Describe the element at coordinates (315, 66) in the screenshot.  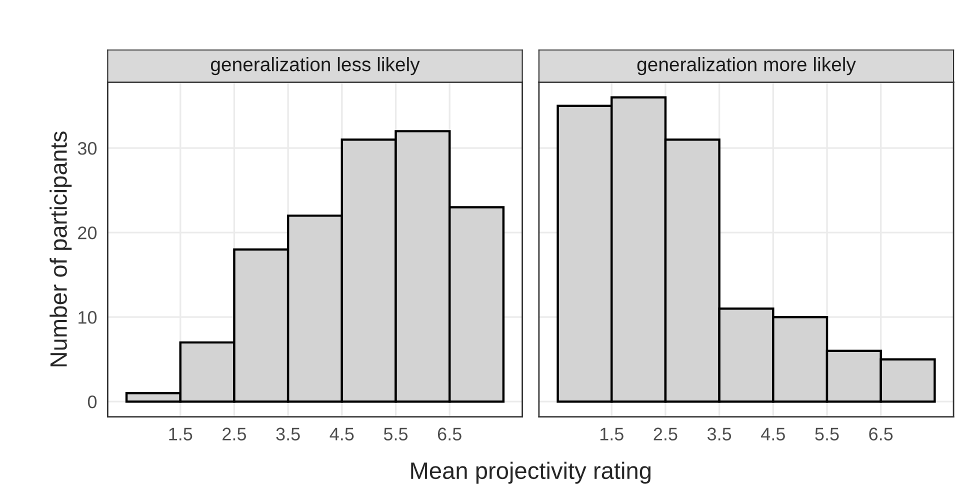
I see `chart-title: generalization less likely` at that location.